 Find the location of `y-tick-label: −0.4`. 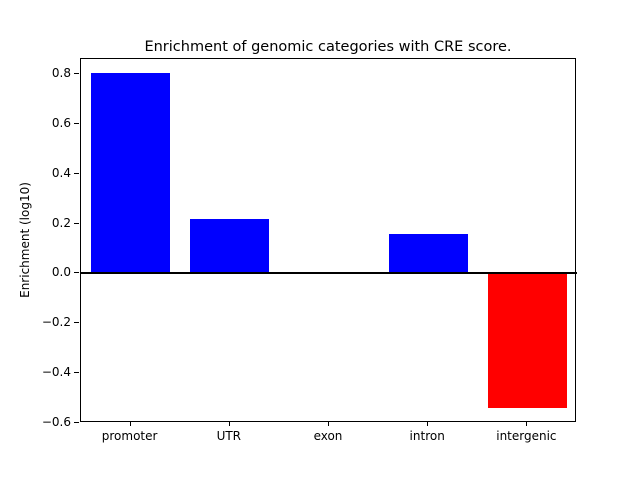

y-tick-label: −0.4 is located at coordinates (56, 372).